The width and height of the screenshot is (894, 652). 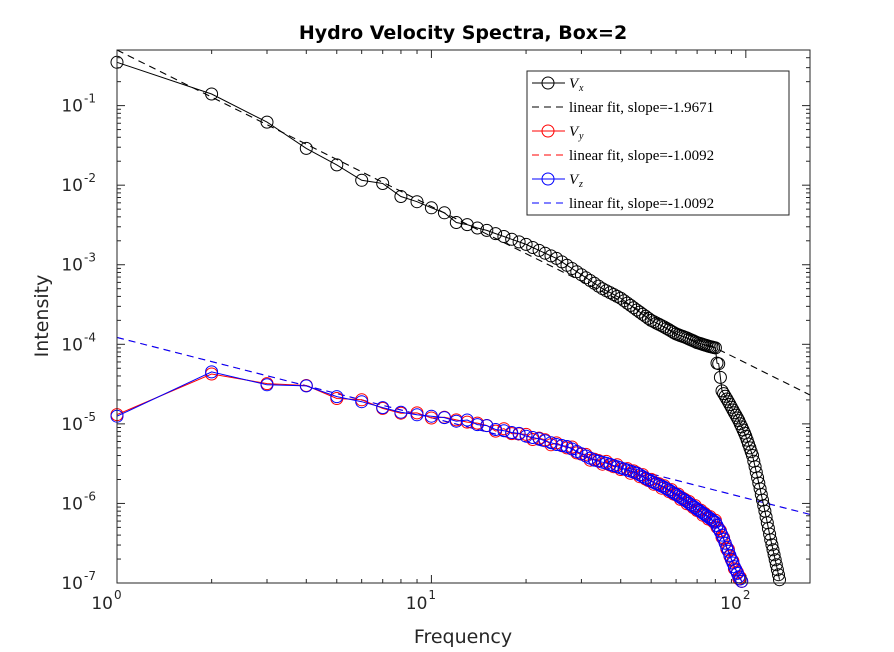 I want to click on y-tick-label: 10 -7, so click(x=78, y=581).